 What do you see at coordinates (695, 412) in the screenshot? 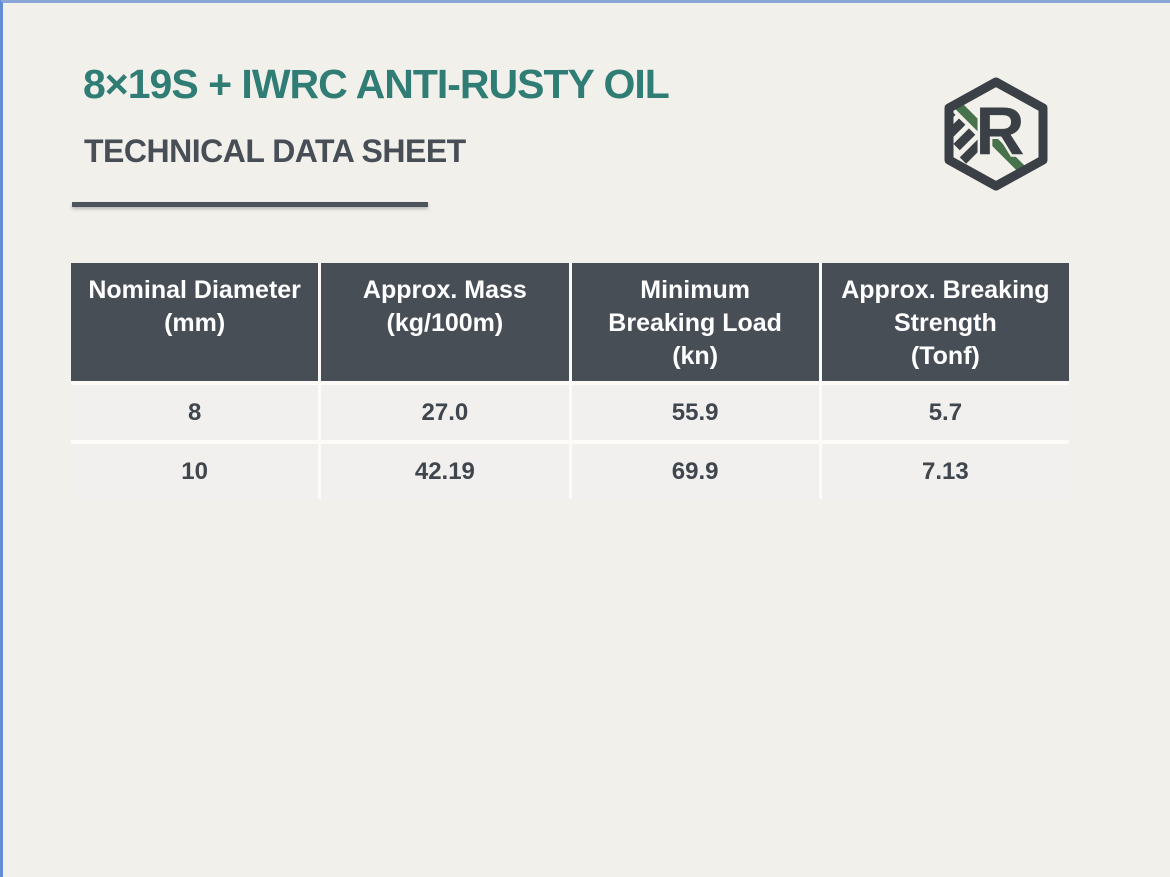
I see `cell-load-row1: 55.9` at bounding box center [695, 412].